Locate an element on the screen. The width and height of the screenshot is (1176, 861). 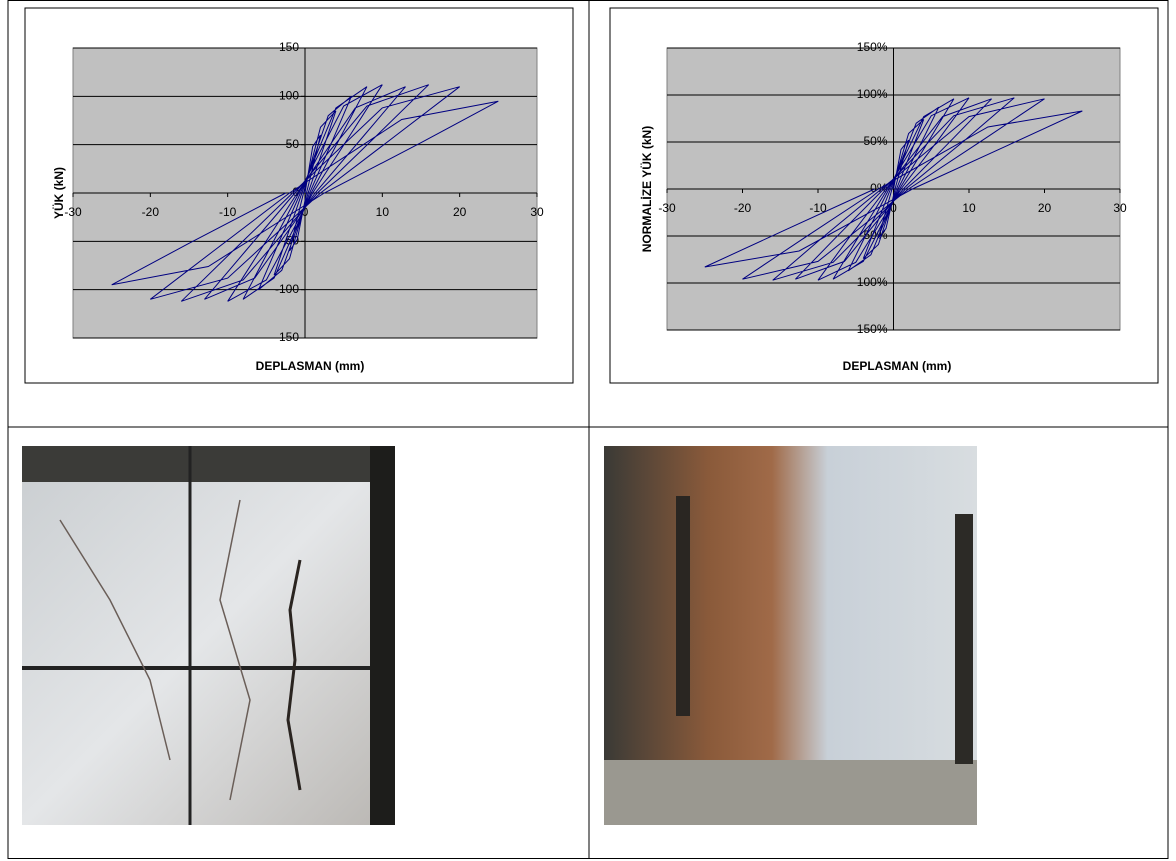
y-tick-label: 150 is located at coordinates (289, 47).